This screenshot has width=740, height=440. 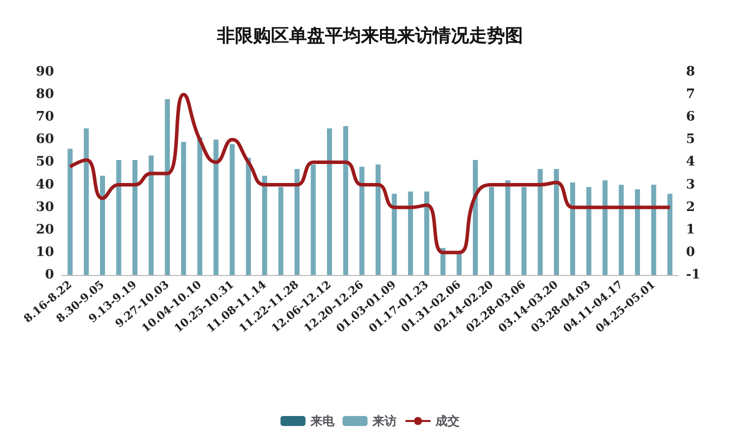 I want to click on y-tick-label: 10, so click(x=45, y=252).